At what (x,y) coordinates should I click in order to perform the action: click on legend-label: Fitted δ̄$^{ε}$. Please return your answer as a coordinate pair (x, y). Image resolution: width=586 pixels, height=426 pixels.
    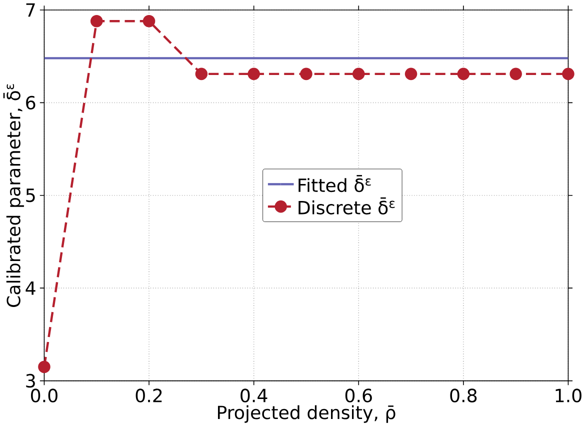
    Looking at the image, I should click on (334, 183).